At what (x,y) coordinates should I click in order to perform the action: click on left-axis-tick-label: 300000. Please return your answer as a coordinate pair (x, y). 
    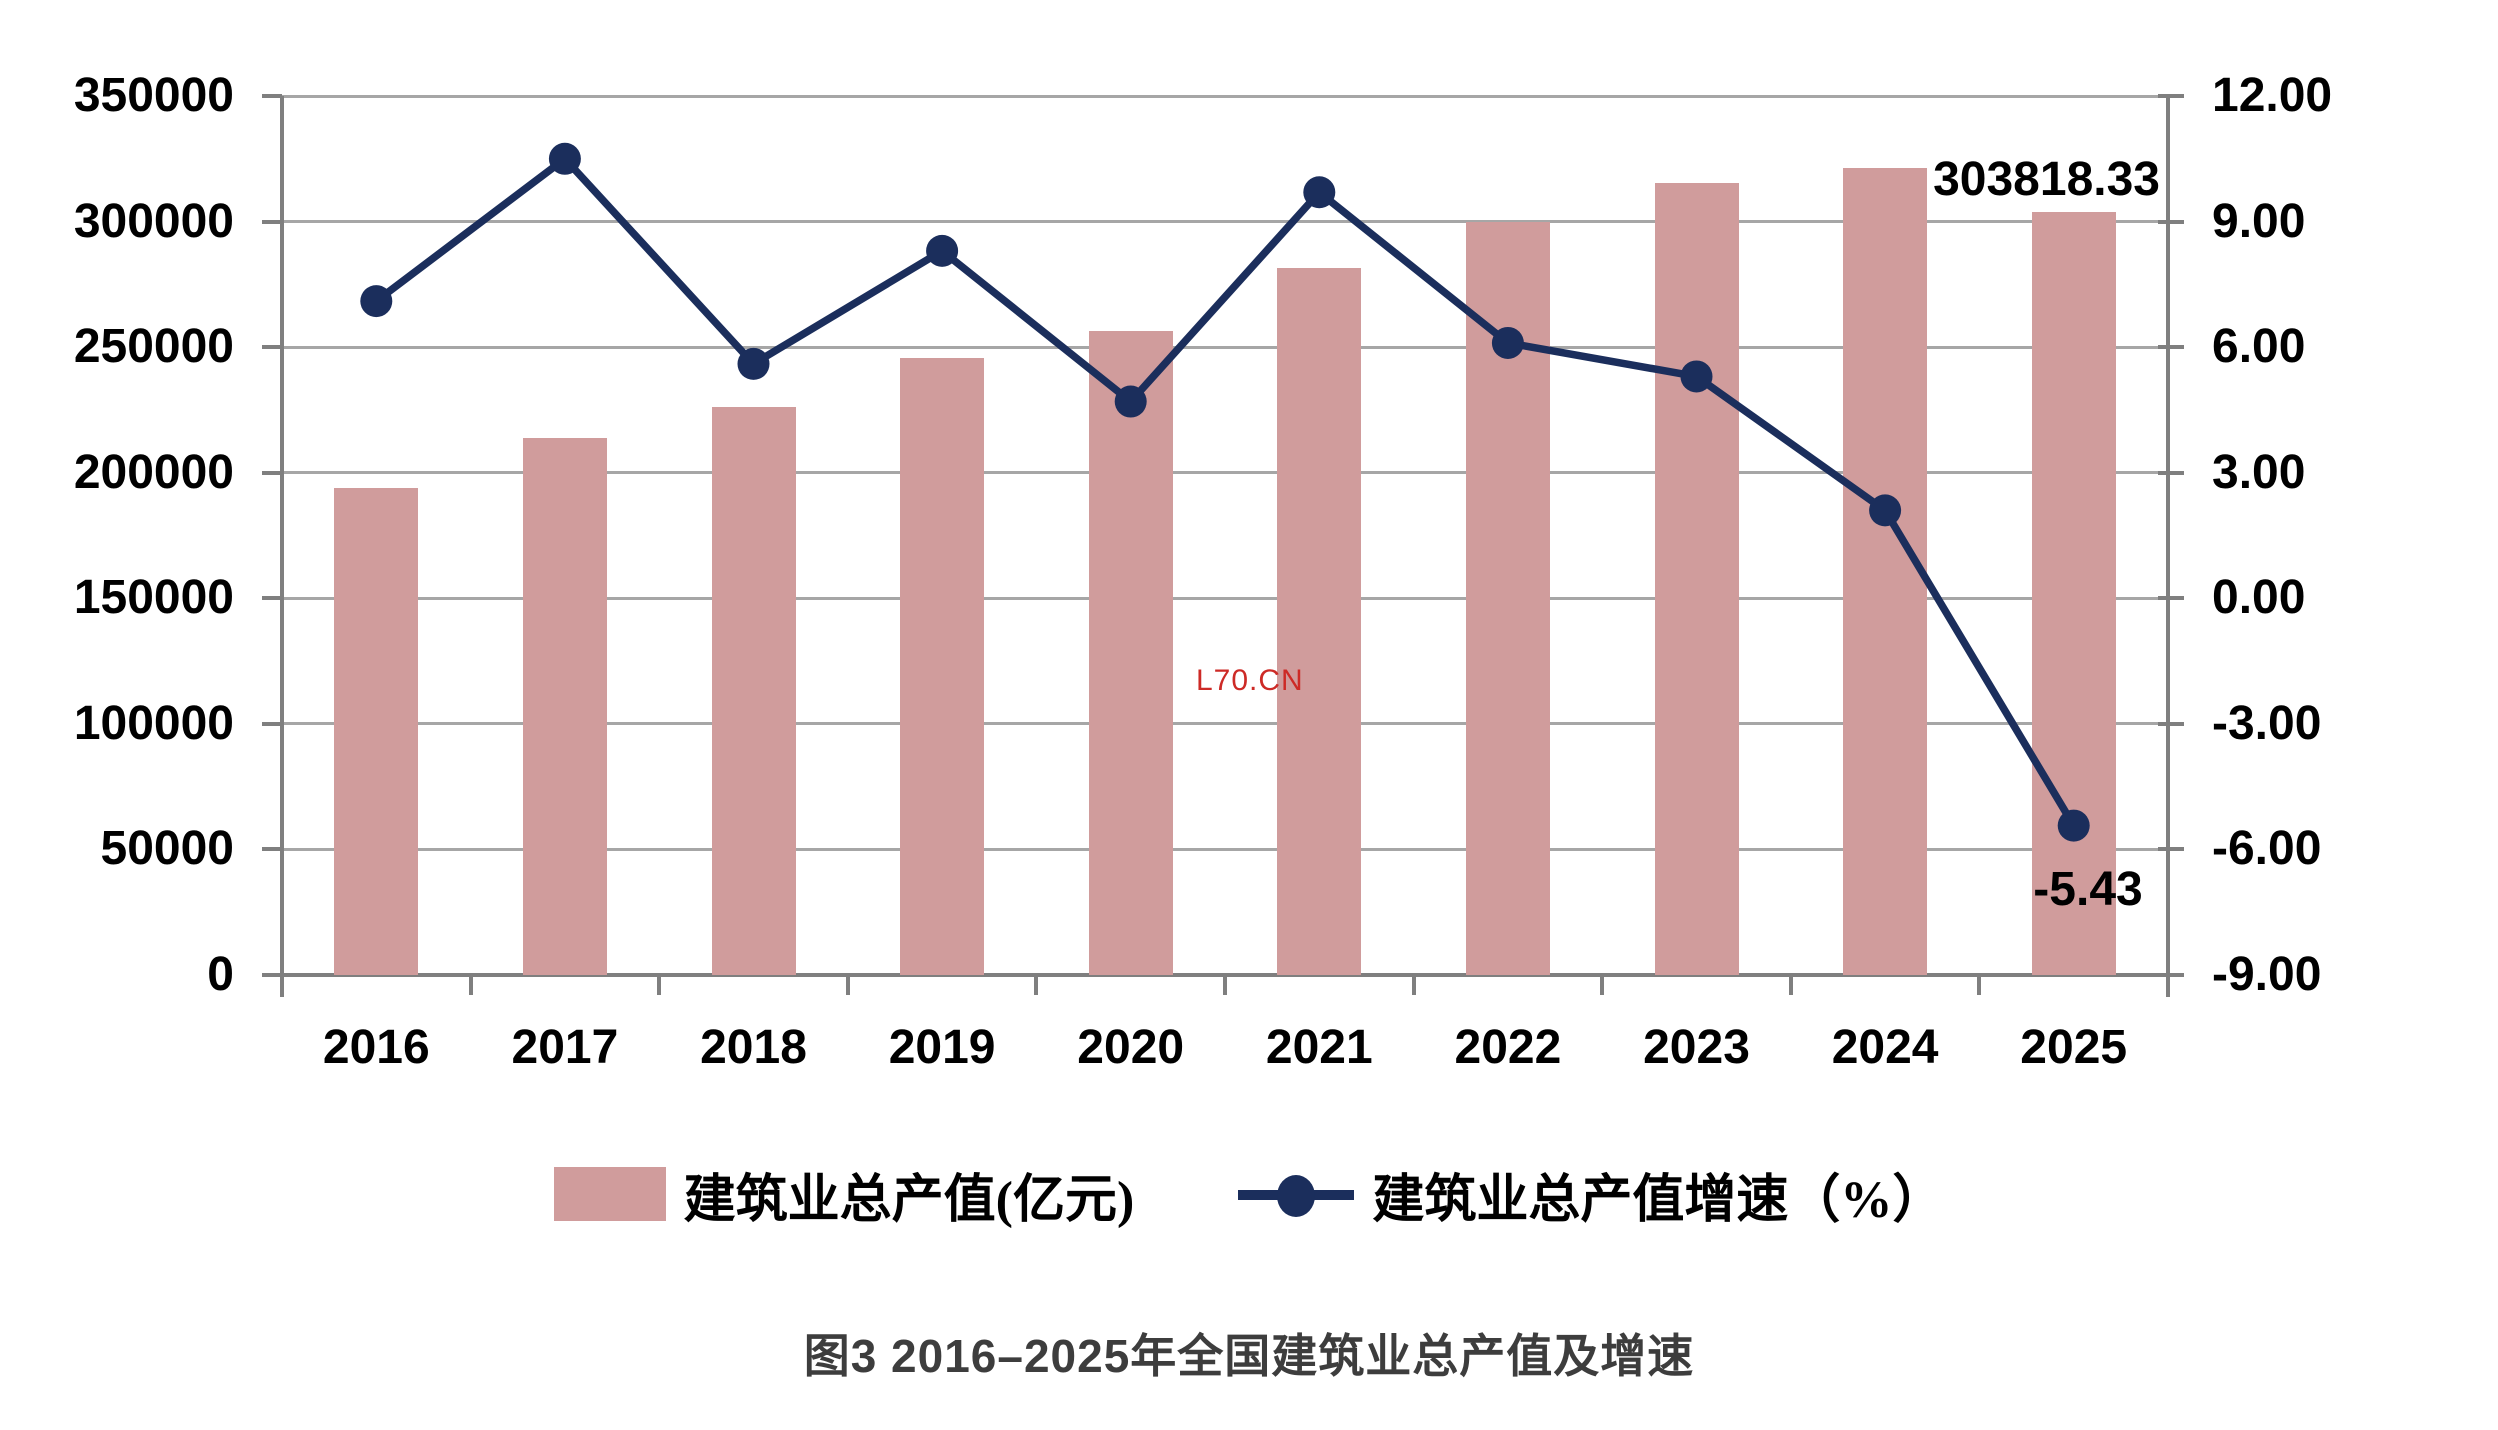
    Looking at the image, I should click on (153, 221).